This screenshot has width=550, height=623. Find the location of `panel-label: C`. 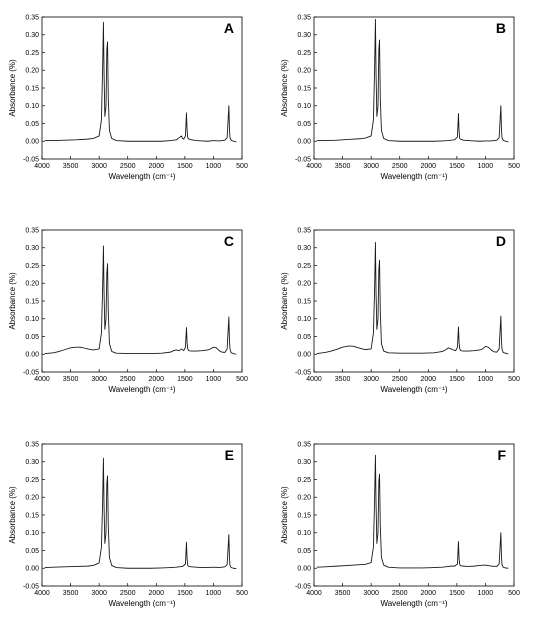

panel-label: C is located at coordinates (229, 241).